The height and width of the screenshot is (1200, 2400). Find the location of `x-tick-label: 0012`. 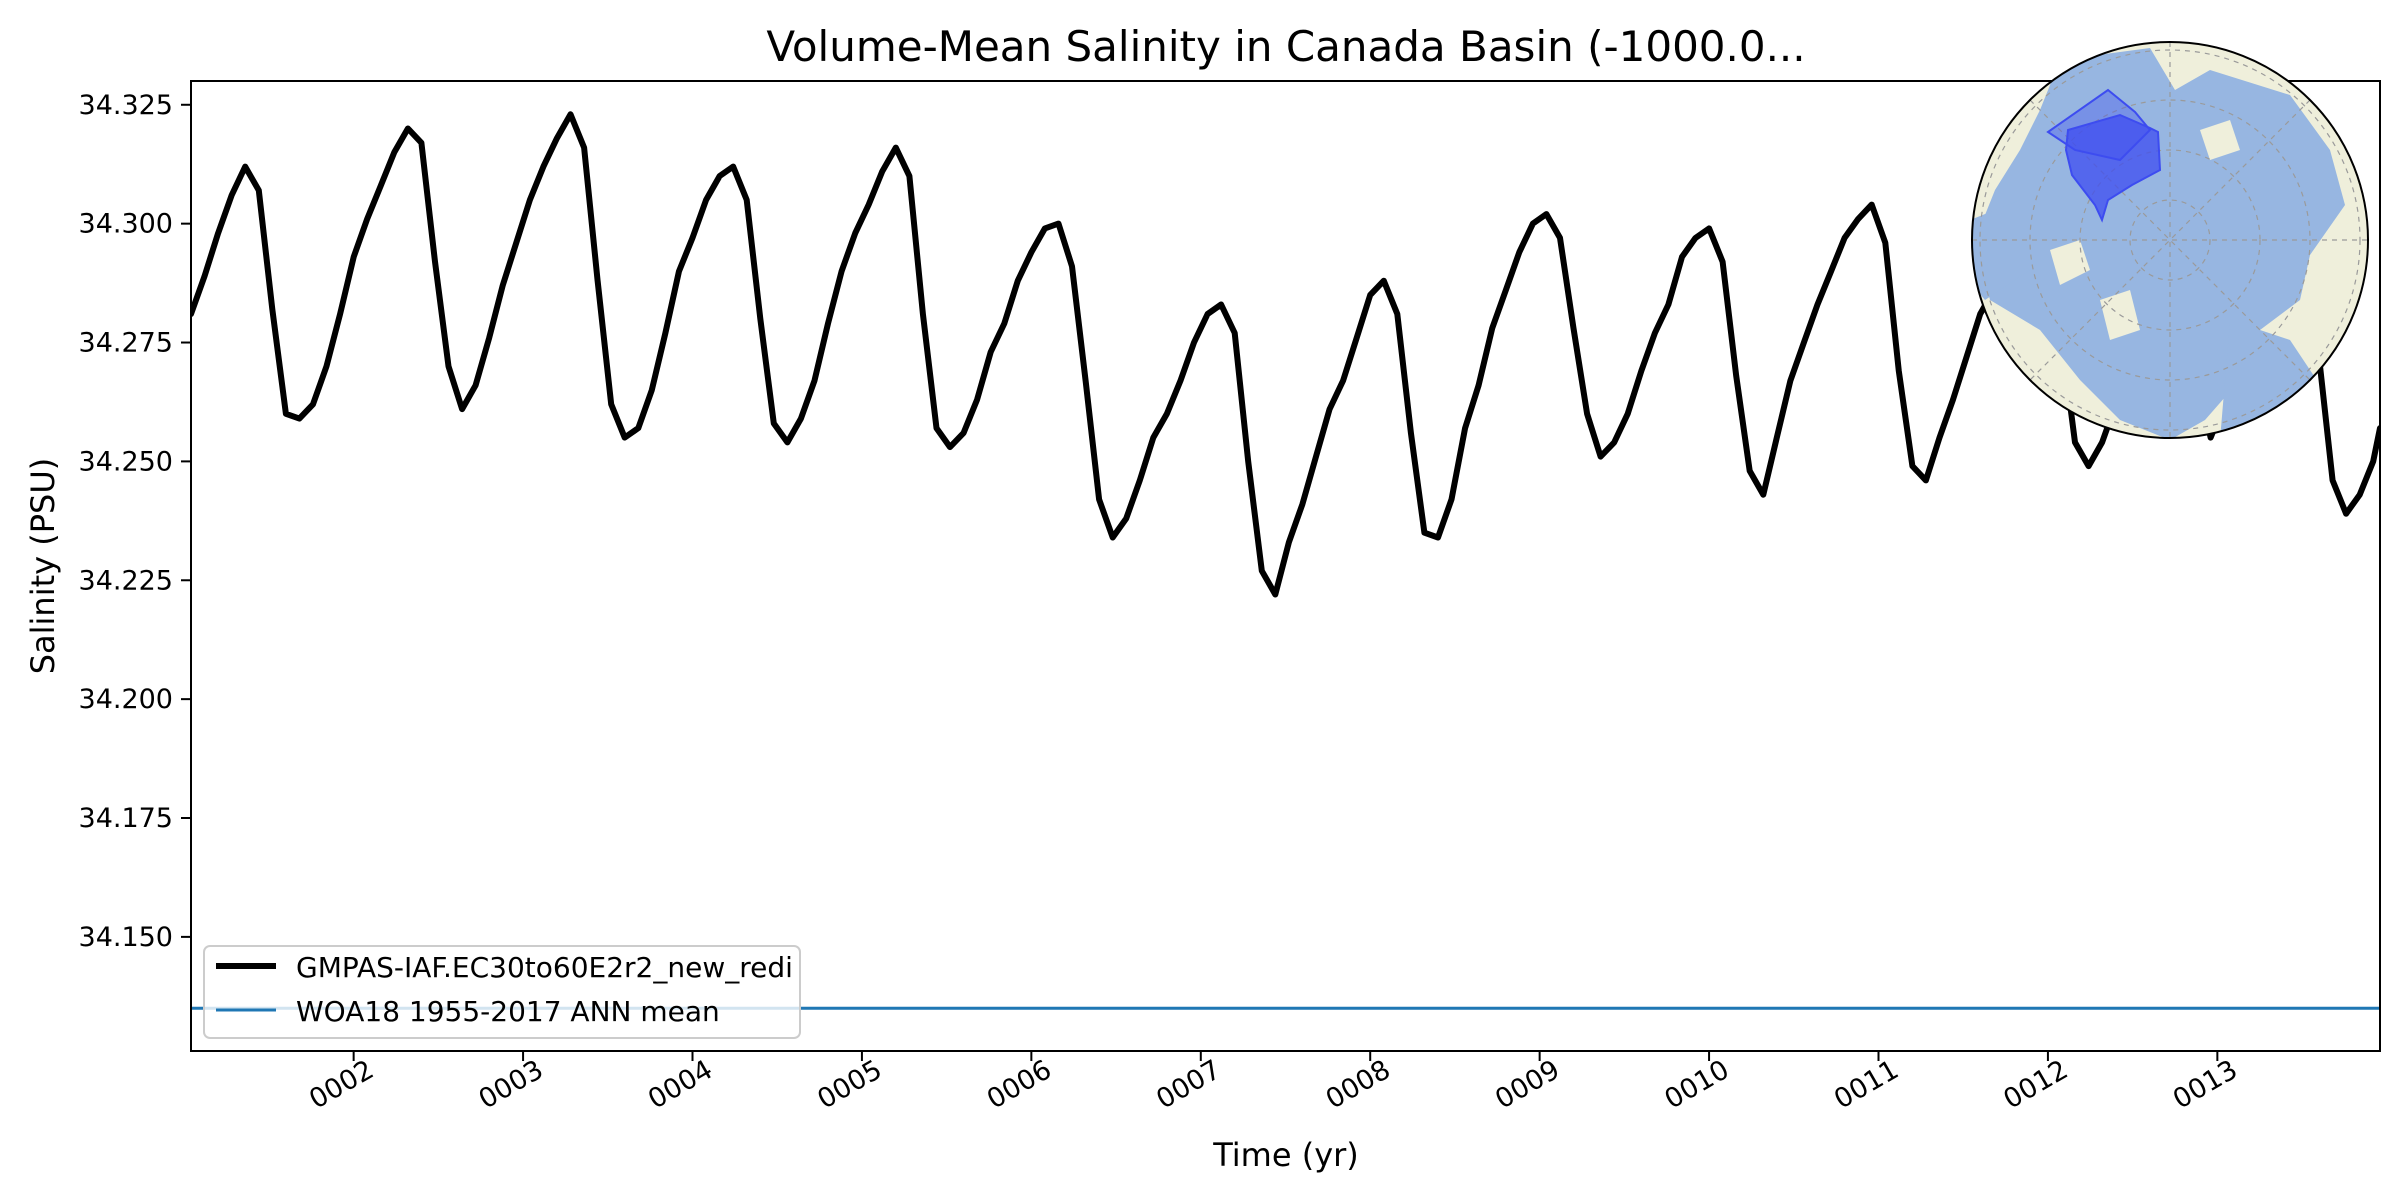

x-tick-label: 0012 is located at coordinates (2035, 1084).